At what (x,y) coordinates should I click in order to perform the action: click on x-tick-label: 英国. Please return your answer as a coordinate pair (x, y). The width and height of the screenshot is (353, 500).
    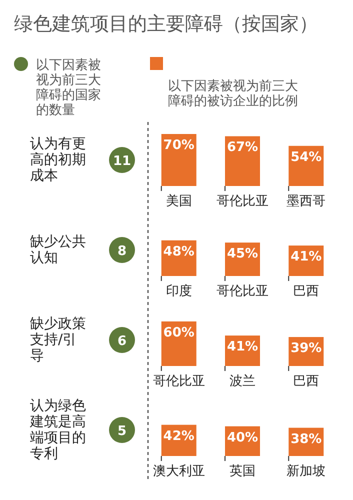
    Looking at the image, I should click on (243, 471).